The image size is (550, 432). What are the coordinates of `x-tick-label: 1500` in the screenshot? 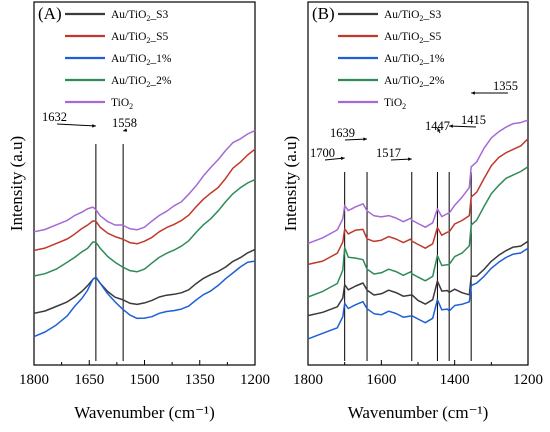 It's located at (145, 380).